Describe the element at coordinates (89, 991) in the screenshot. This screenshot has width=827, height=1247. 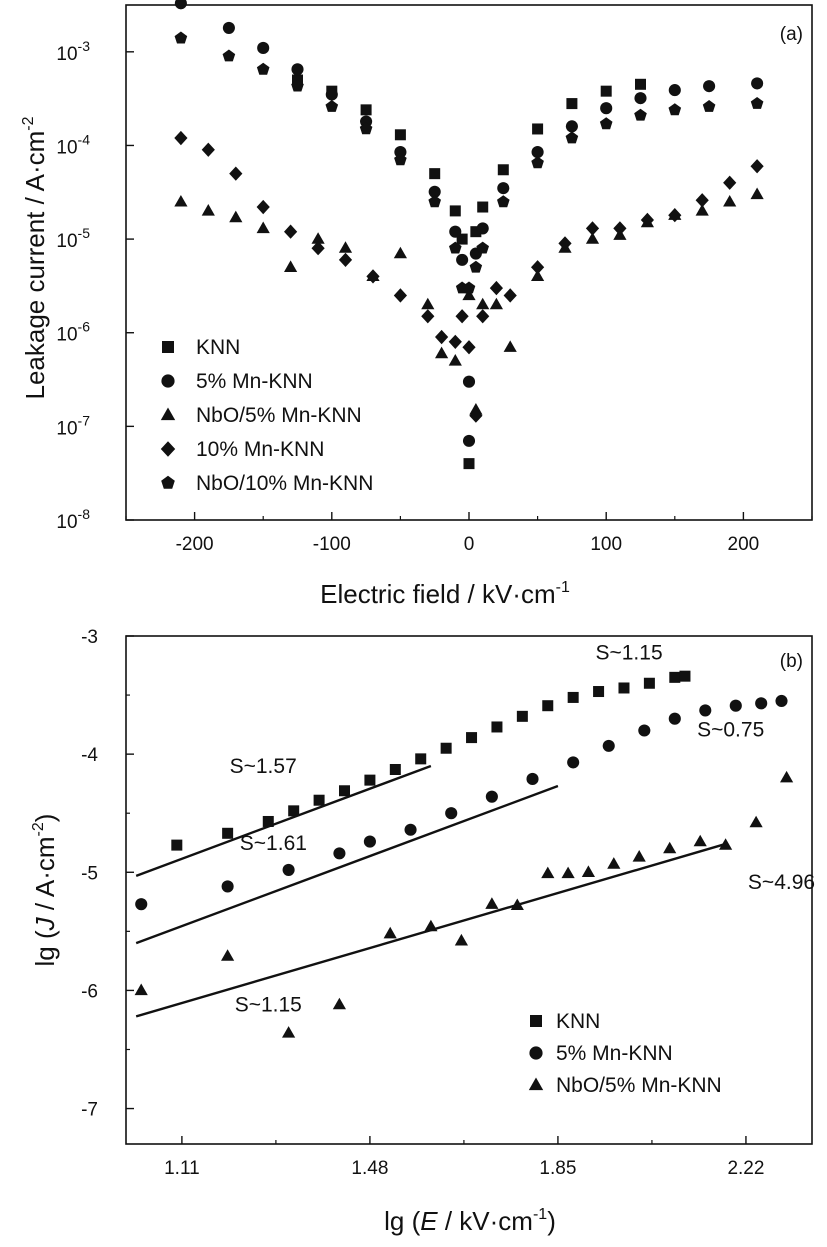
I see `panel-b-y-tick-label: -6` at that location.